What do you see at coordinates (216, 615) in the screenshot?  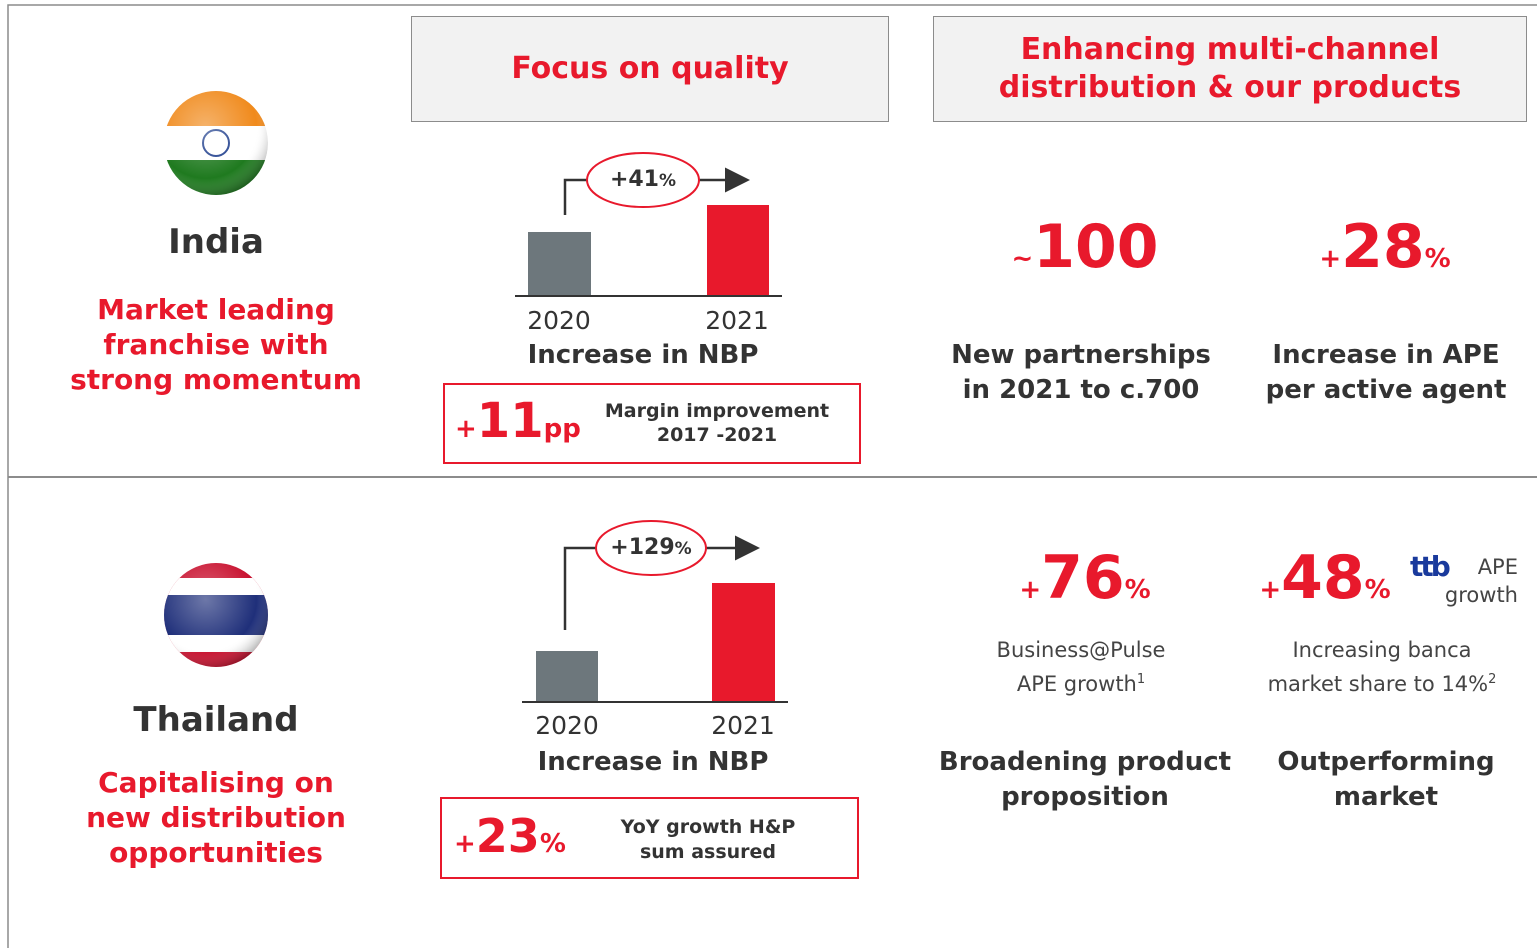 I see `thailand-flag` at bounding box center [216, 615].